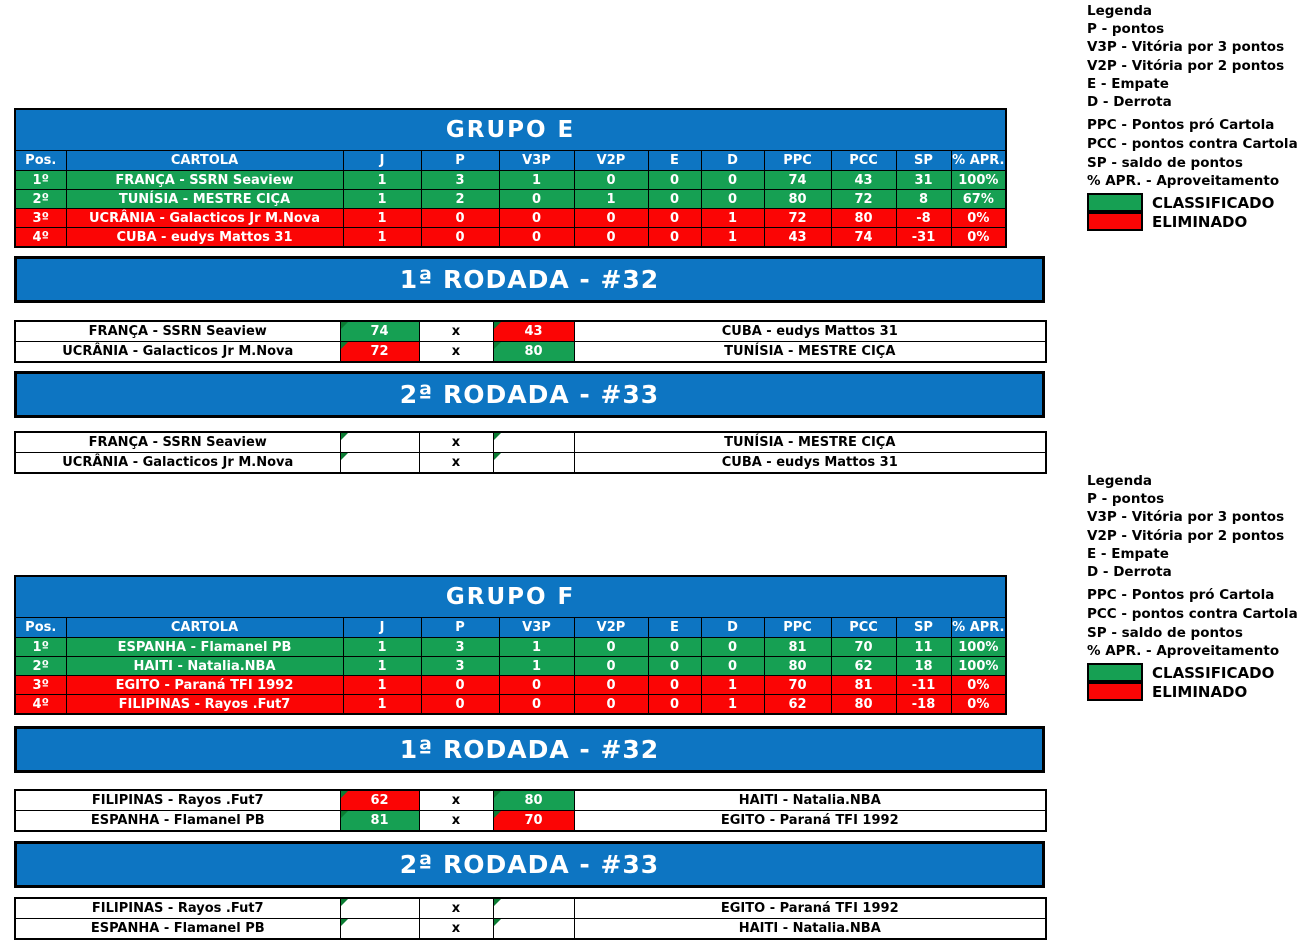  I want to click on away-score-cell: 43, so click(533, 331).